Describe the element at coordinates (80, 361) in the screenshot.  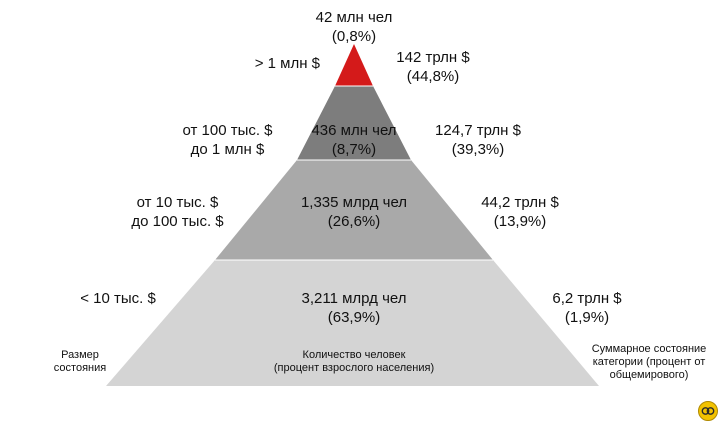
I see `caption-wealth-size: Размер состояния` at that location.